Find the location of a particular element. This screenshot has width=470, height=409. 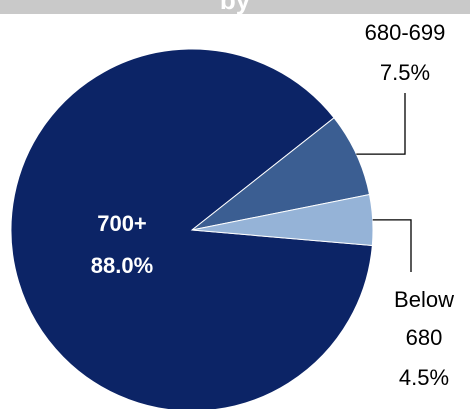

chart-title-banner: by is located at coordinates (235, 7).